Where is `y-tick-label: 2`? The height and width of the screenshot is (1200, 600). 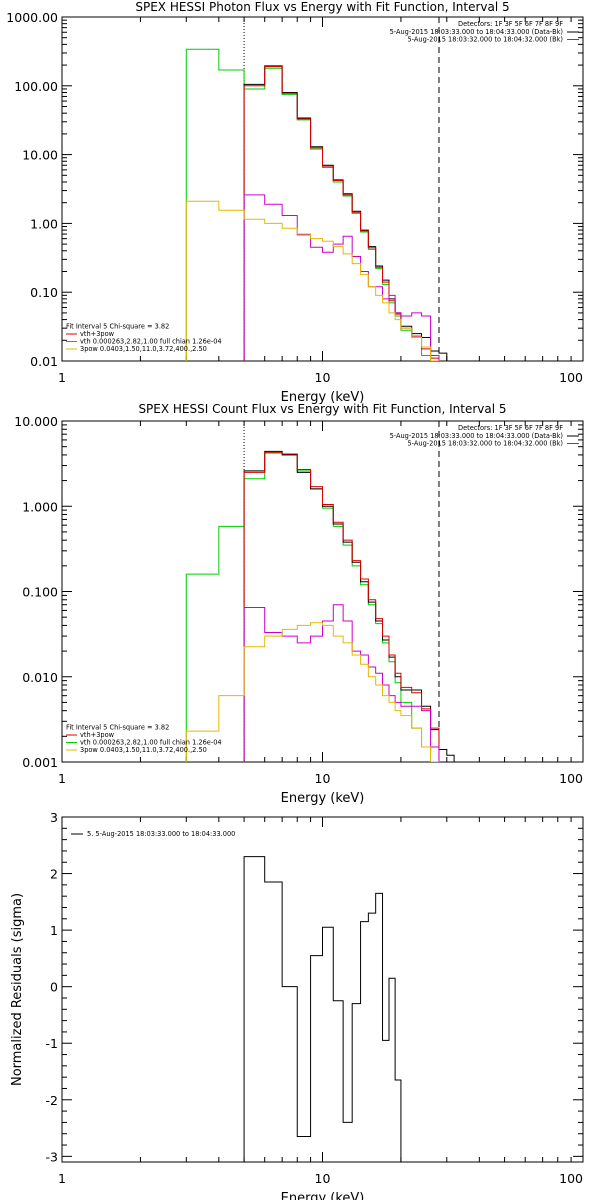
y-tick-label: 2 is located at coordinates (54, 874).